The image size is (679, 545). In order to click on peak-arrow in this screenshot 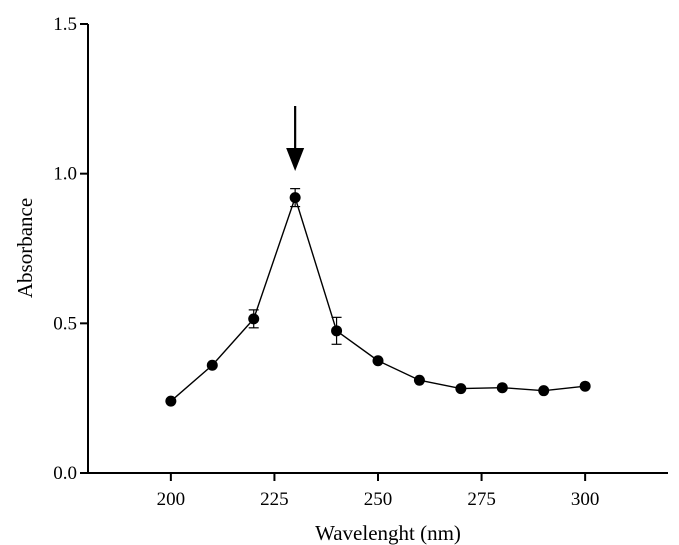, I will do `click(295, 138)`.